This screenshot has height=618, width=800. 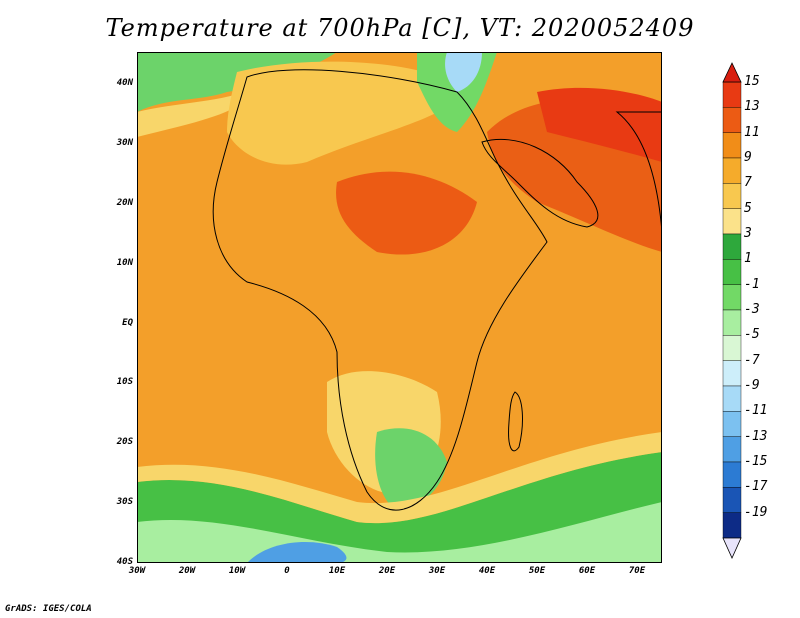 What do you see at coordinates (748, 208) in the screenshot?
I see `colorbar-label: 5` at bounding box center [748, 208].